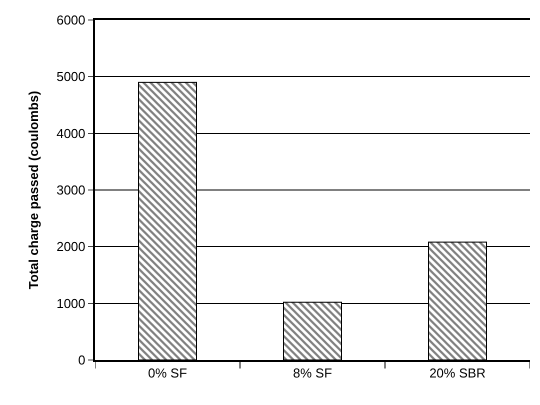 This screenshot has width=540, height=405. What do you see at coordinates (71, 20) in the screenshot?
I see `y-tick-label: 6000` at bounding box center [71, 20].